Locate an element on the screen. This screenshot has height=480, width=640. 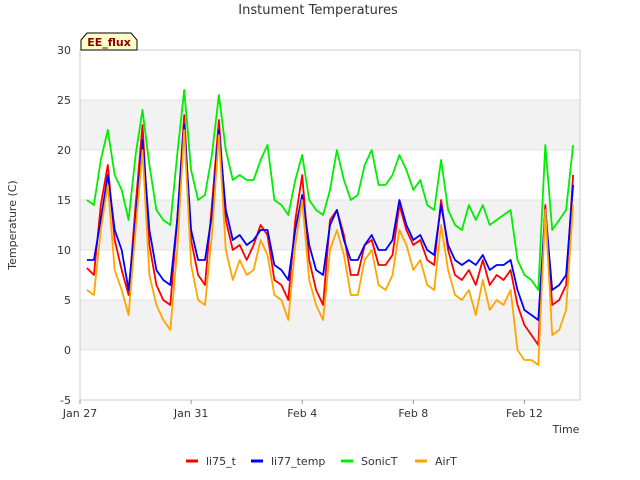
chart-title: Instument Temperatures is located at coordinates (318, 10).